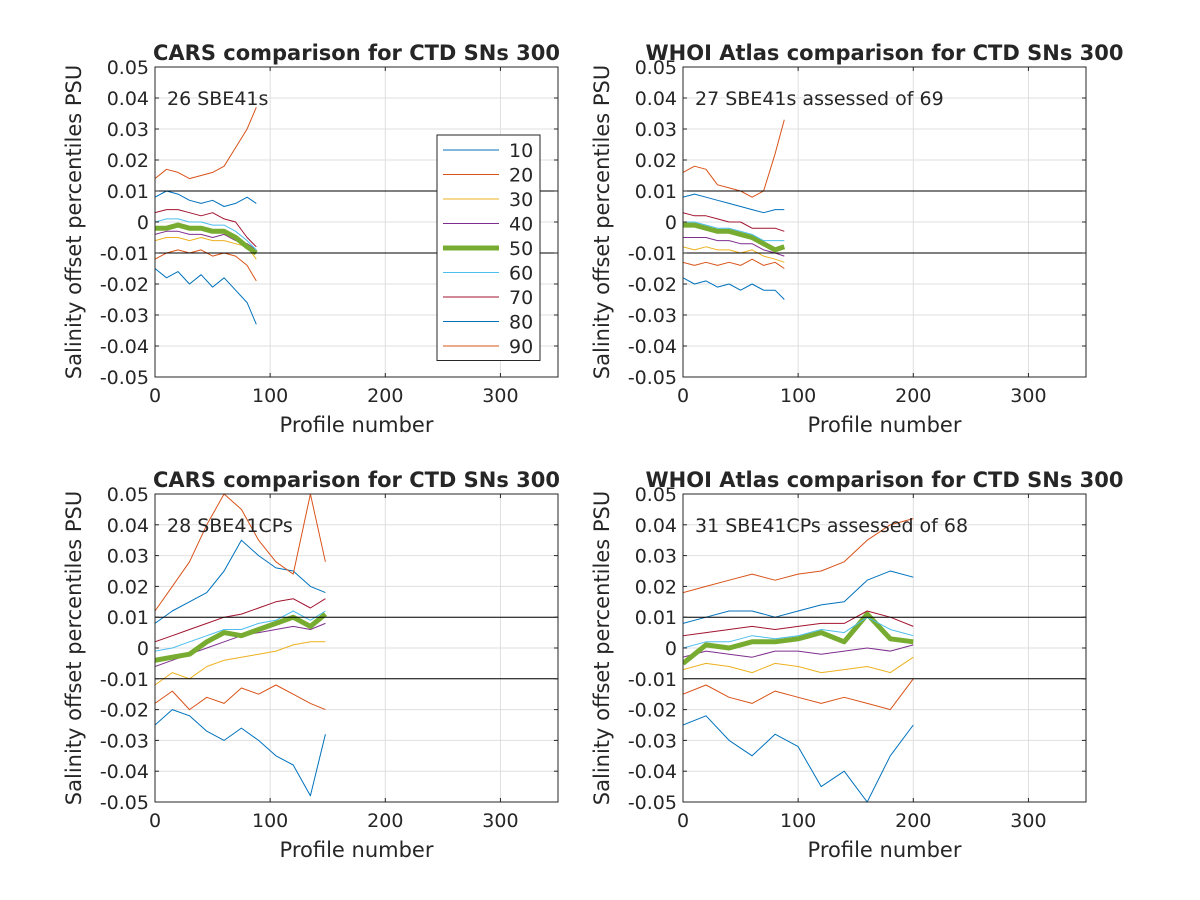 The image size is (1200, 900). I want to click on legend-entry: 20, so click(521, 176).